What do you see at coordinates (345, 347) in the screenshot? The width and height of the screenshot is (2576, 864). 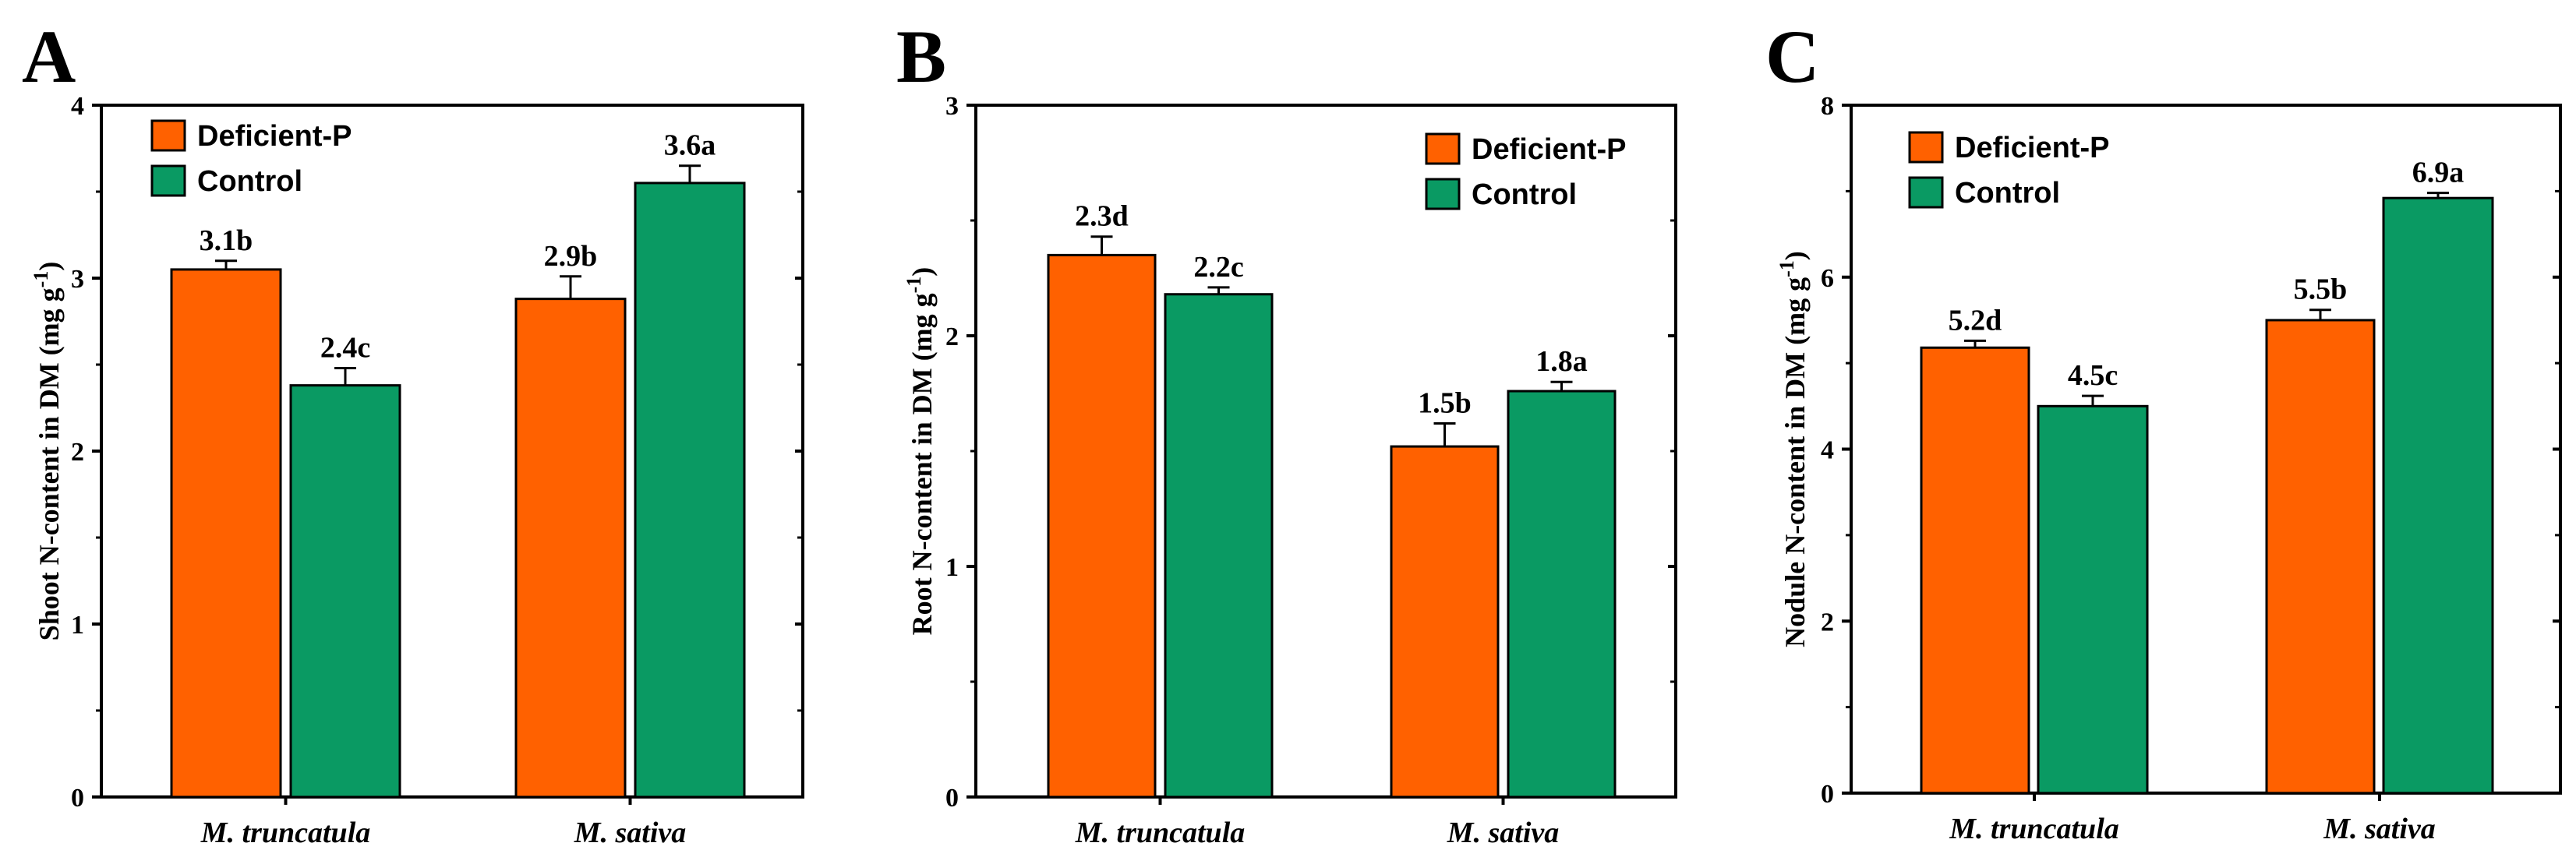 I see `data-label: 2.4c` at bounding box center [345, 347].